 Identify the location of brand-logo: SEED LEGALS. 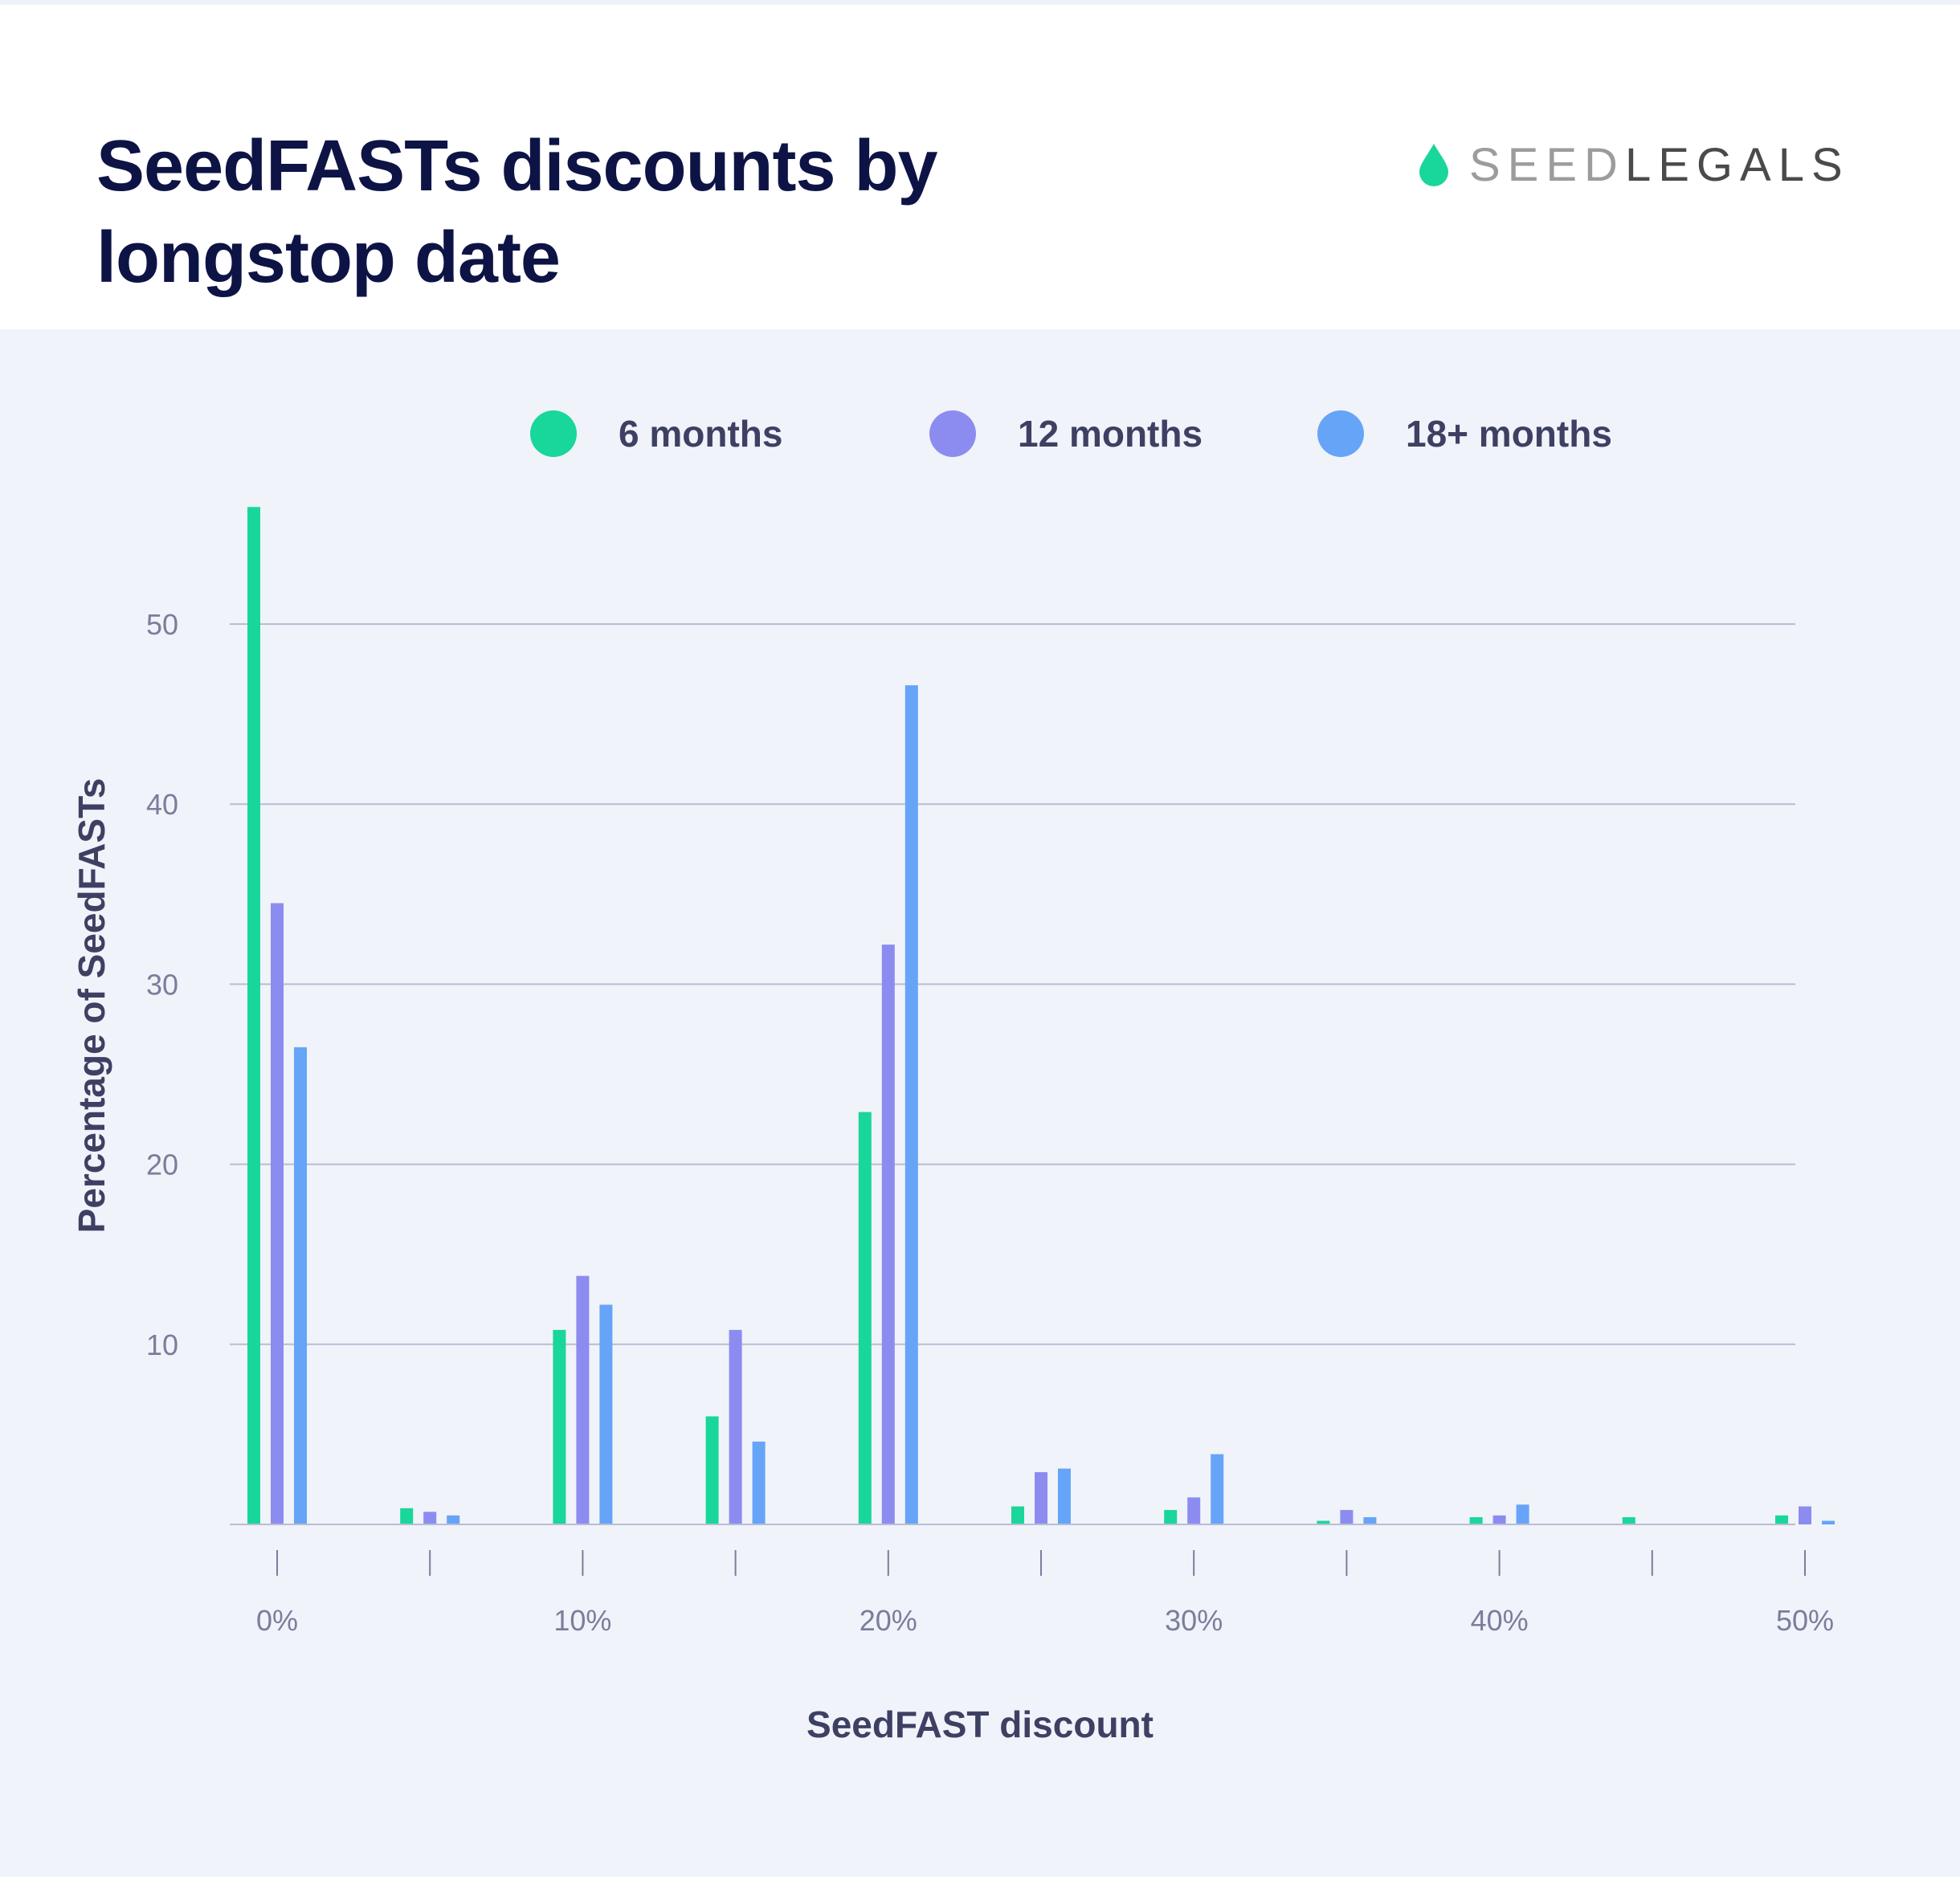
(1634, 165).